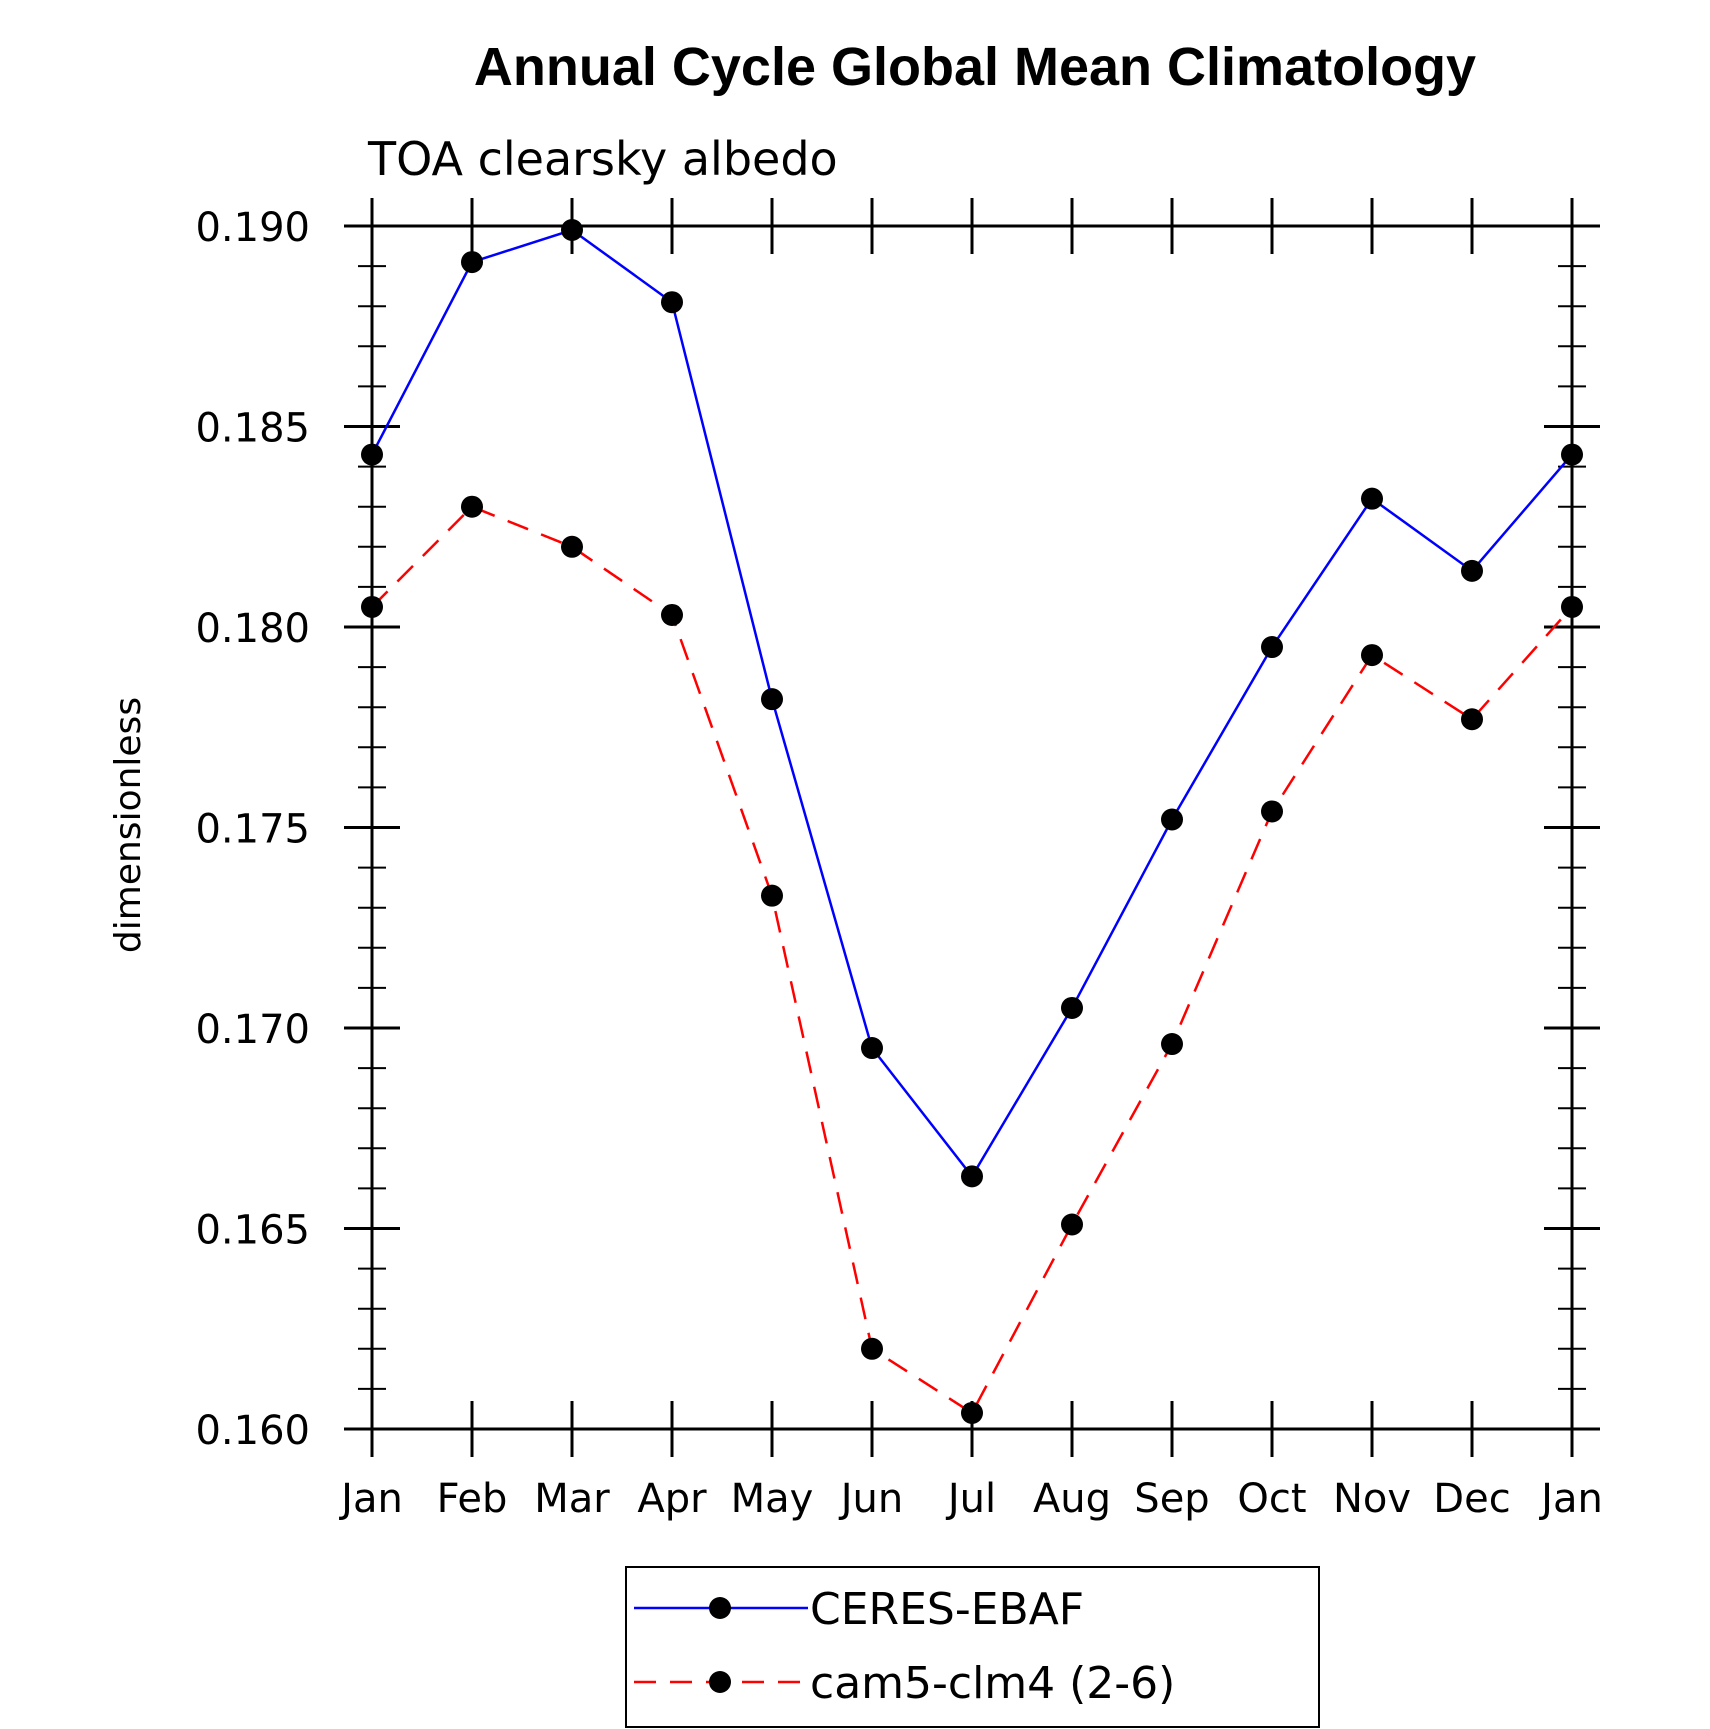 The image size is (1710, 1729). What do you see at coordinates (252, 228) in the screenshot?
I see `y-tick-label: 0.190` at bounding box center [252, 228].